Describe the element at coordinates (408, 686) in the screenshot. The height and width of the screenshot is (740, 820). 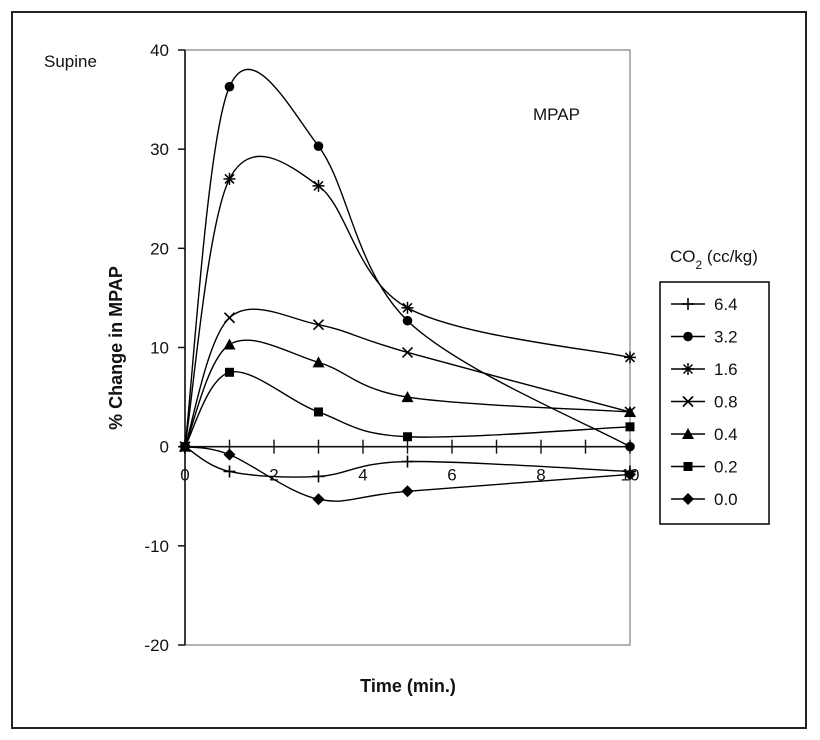
I see `x-axis-title: Time (min.)` at that location.